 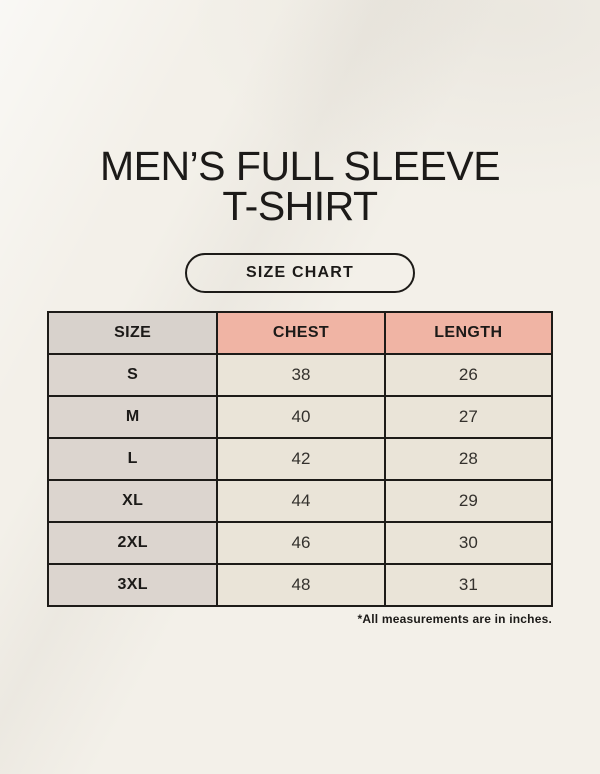 I want to click on column-header-size: SIZE, so click(x=132, y=333).